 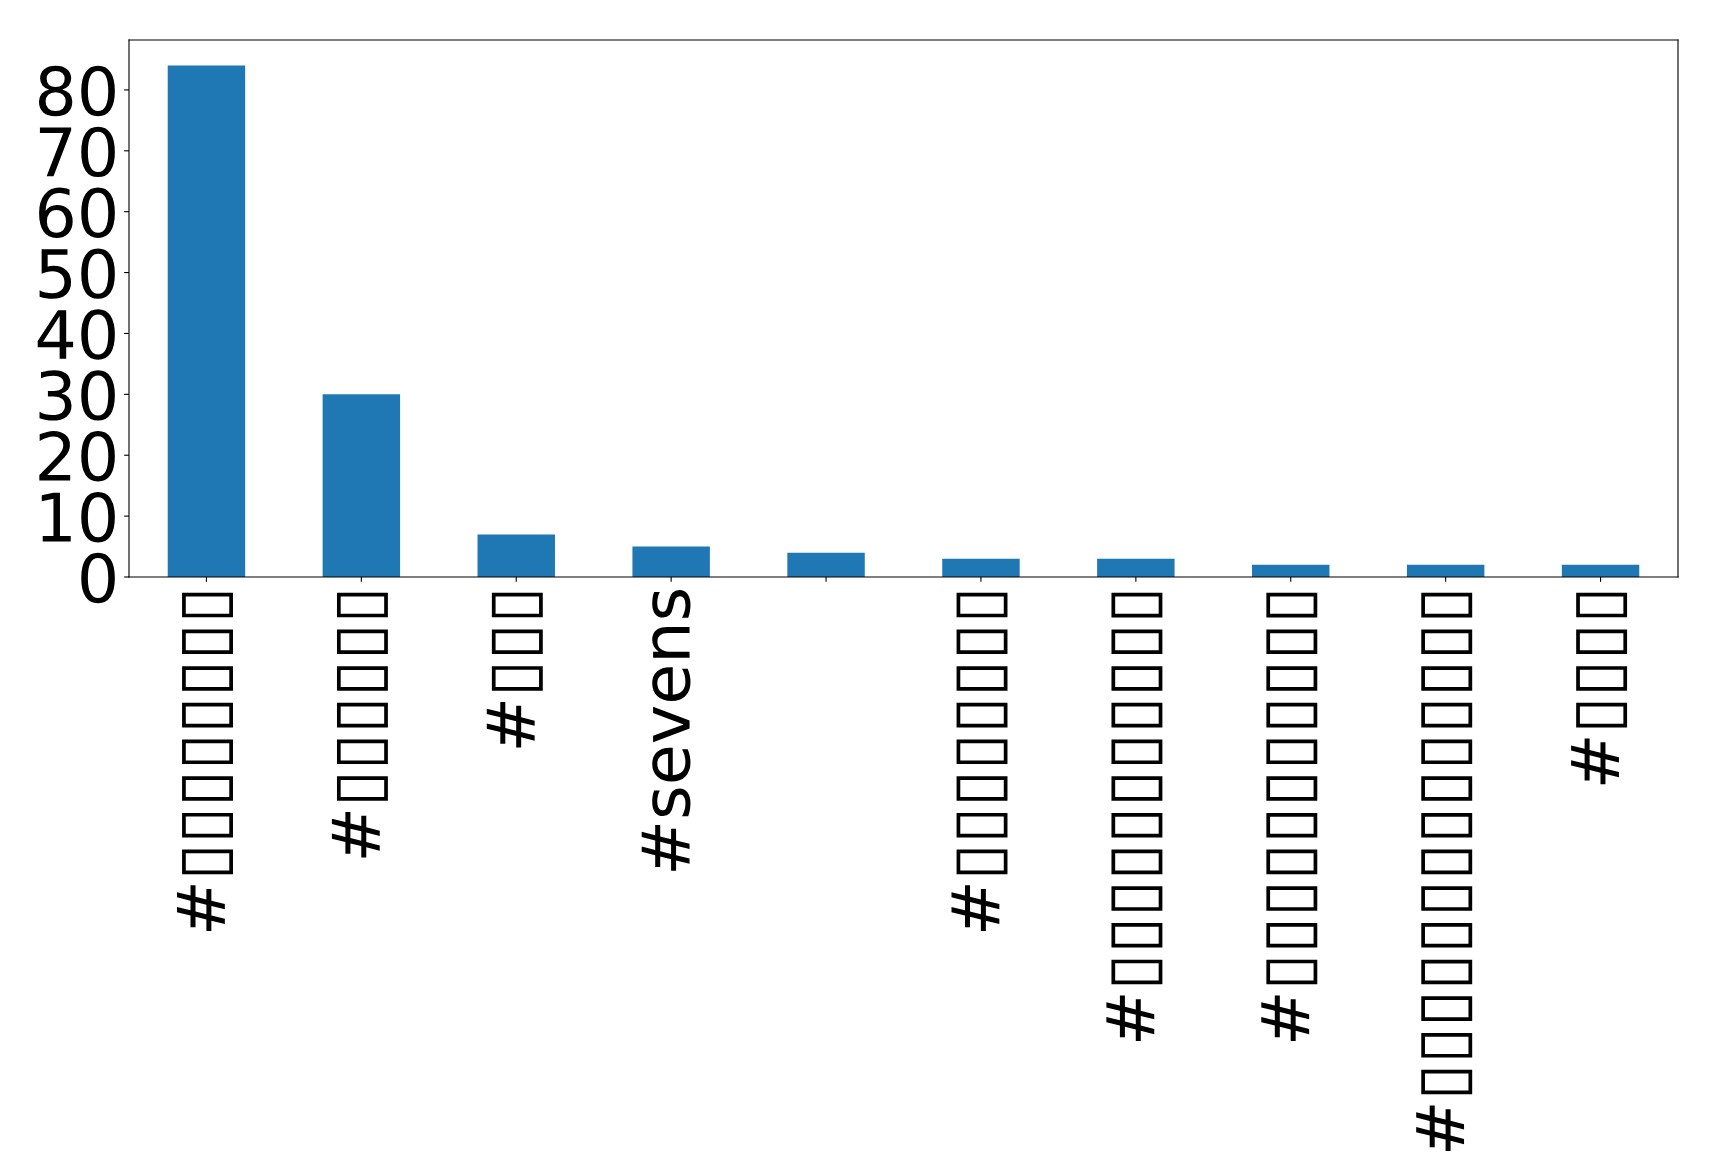 I want to click on y-tick-label: 40, so click(x=76, y=334).